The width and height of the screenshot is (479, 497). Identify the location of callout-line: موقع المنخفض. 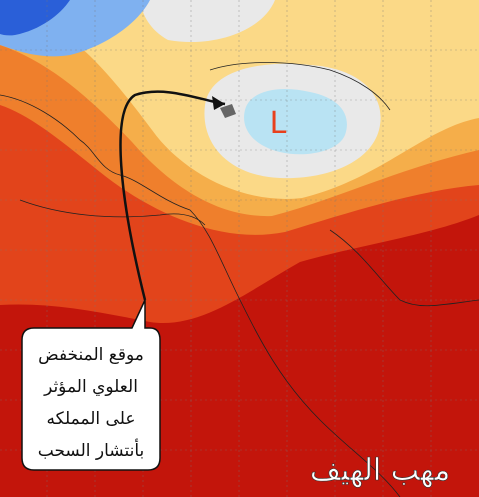
(91, 355).